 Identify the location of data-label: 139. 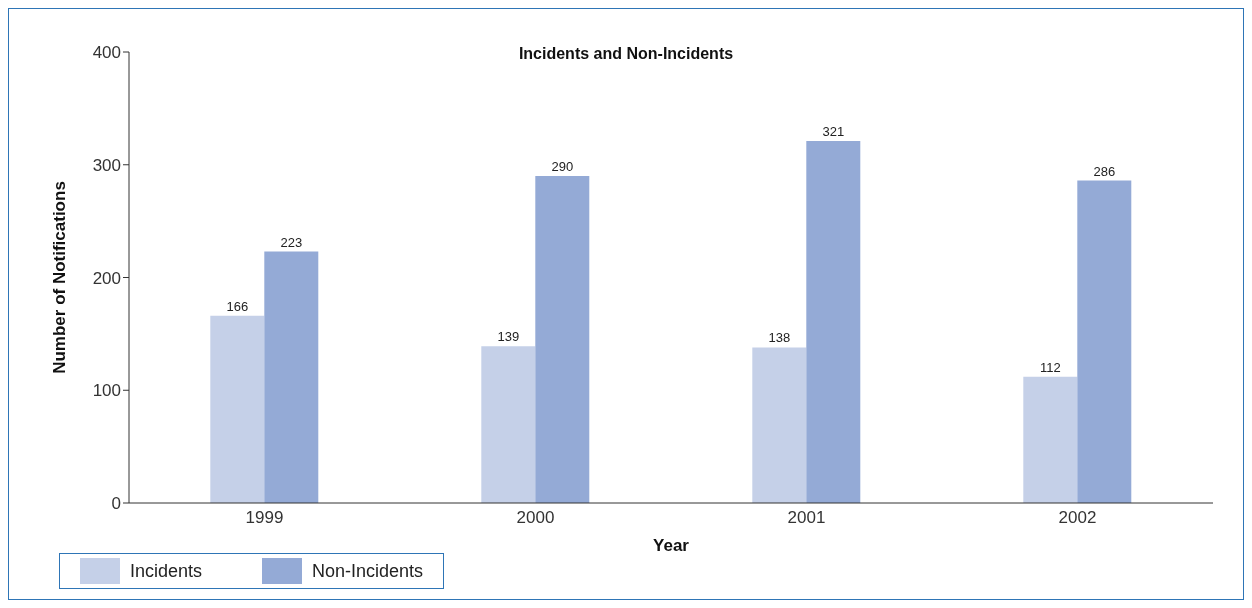
(508, 337).